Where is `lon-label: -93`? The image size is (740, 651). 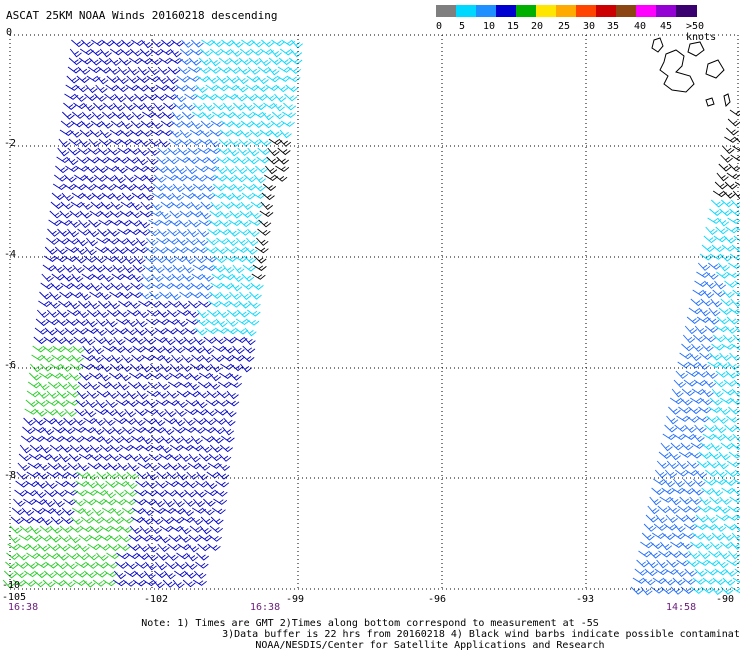 lon-label: -93 is located at coordinates (585, 599).